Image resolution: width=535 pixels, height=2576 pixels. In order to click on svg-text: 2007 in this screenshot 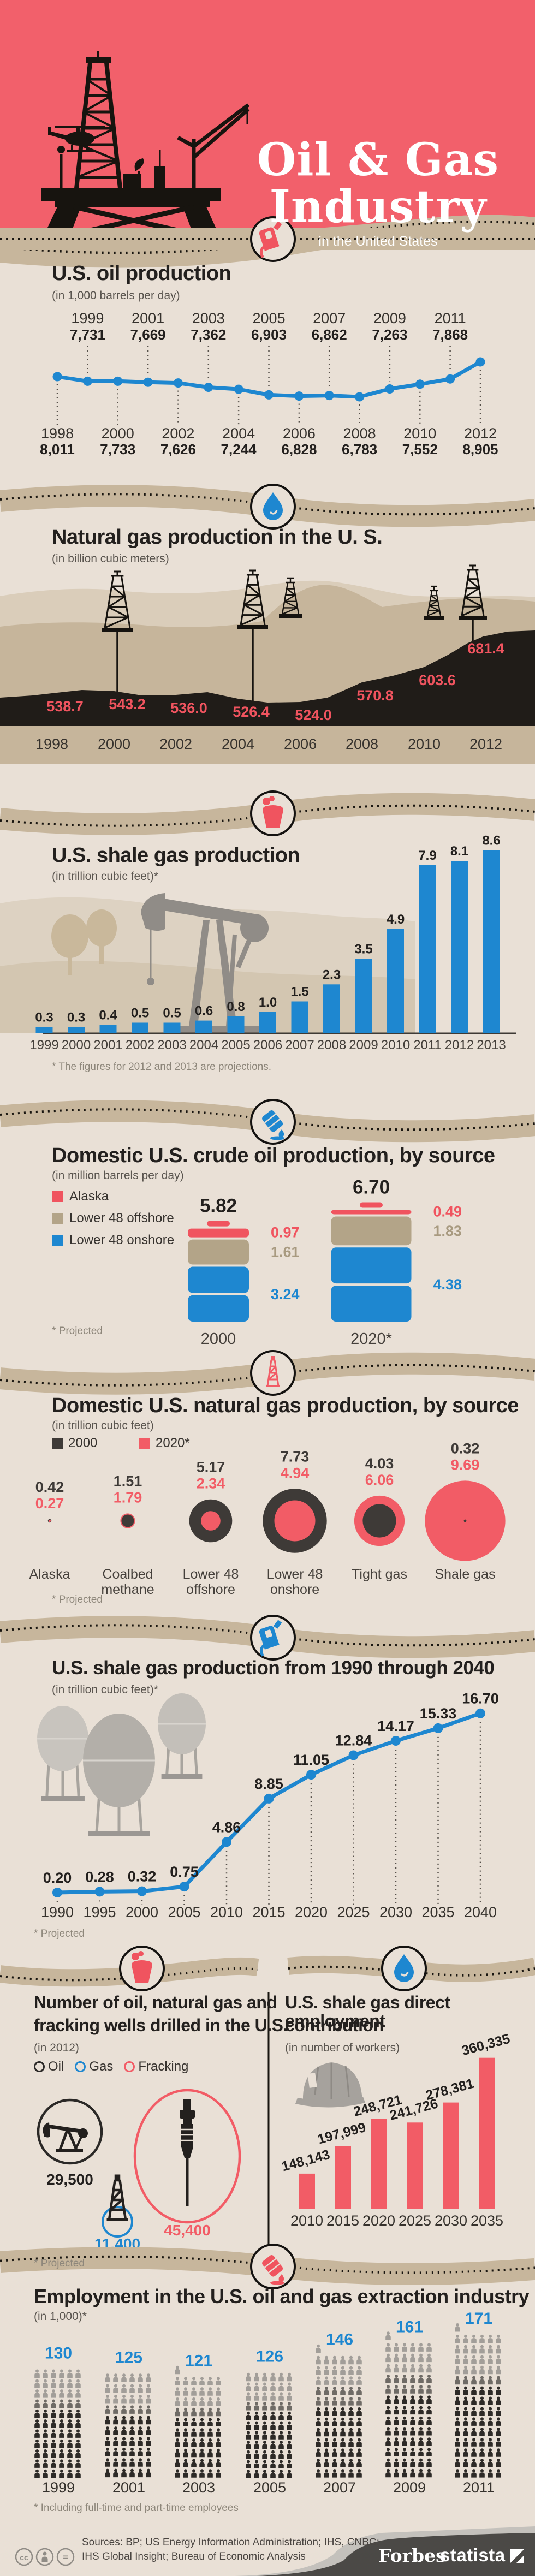, I will do `click(299, 1045)`.